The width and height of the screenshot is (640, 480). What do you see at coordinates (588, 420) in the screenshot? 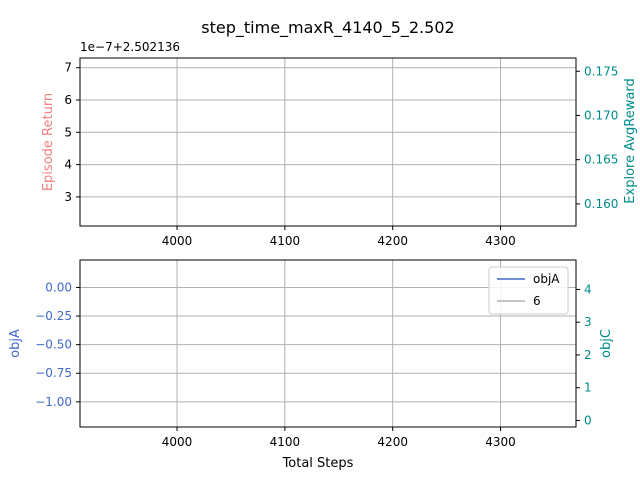
I see `bottom-ytick-right-label-0: 0` at bounding box center [588, 420].